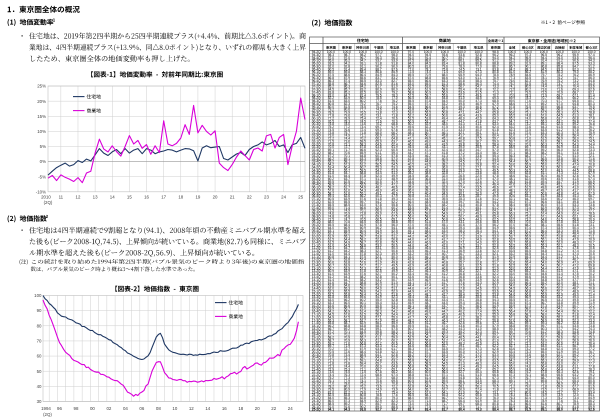 The height and width of the screenshot is (420, 610). I want to click on svg-text: 49.5, so click(512, 173).